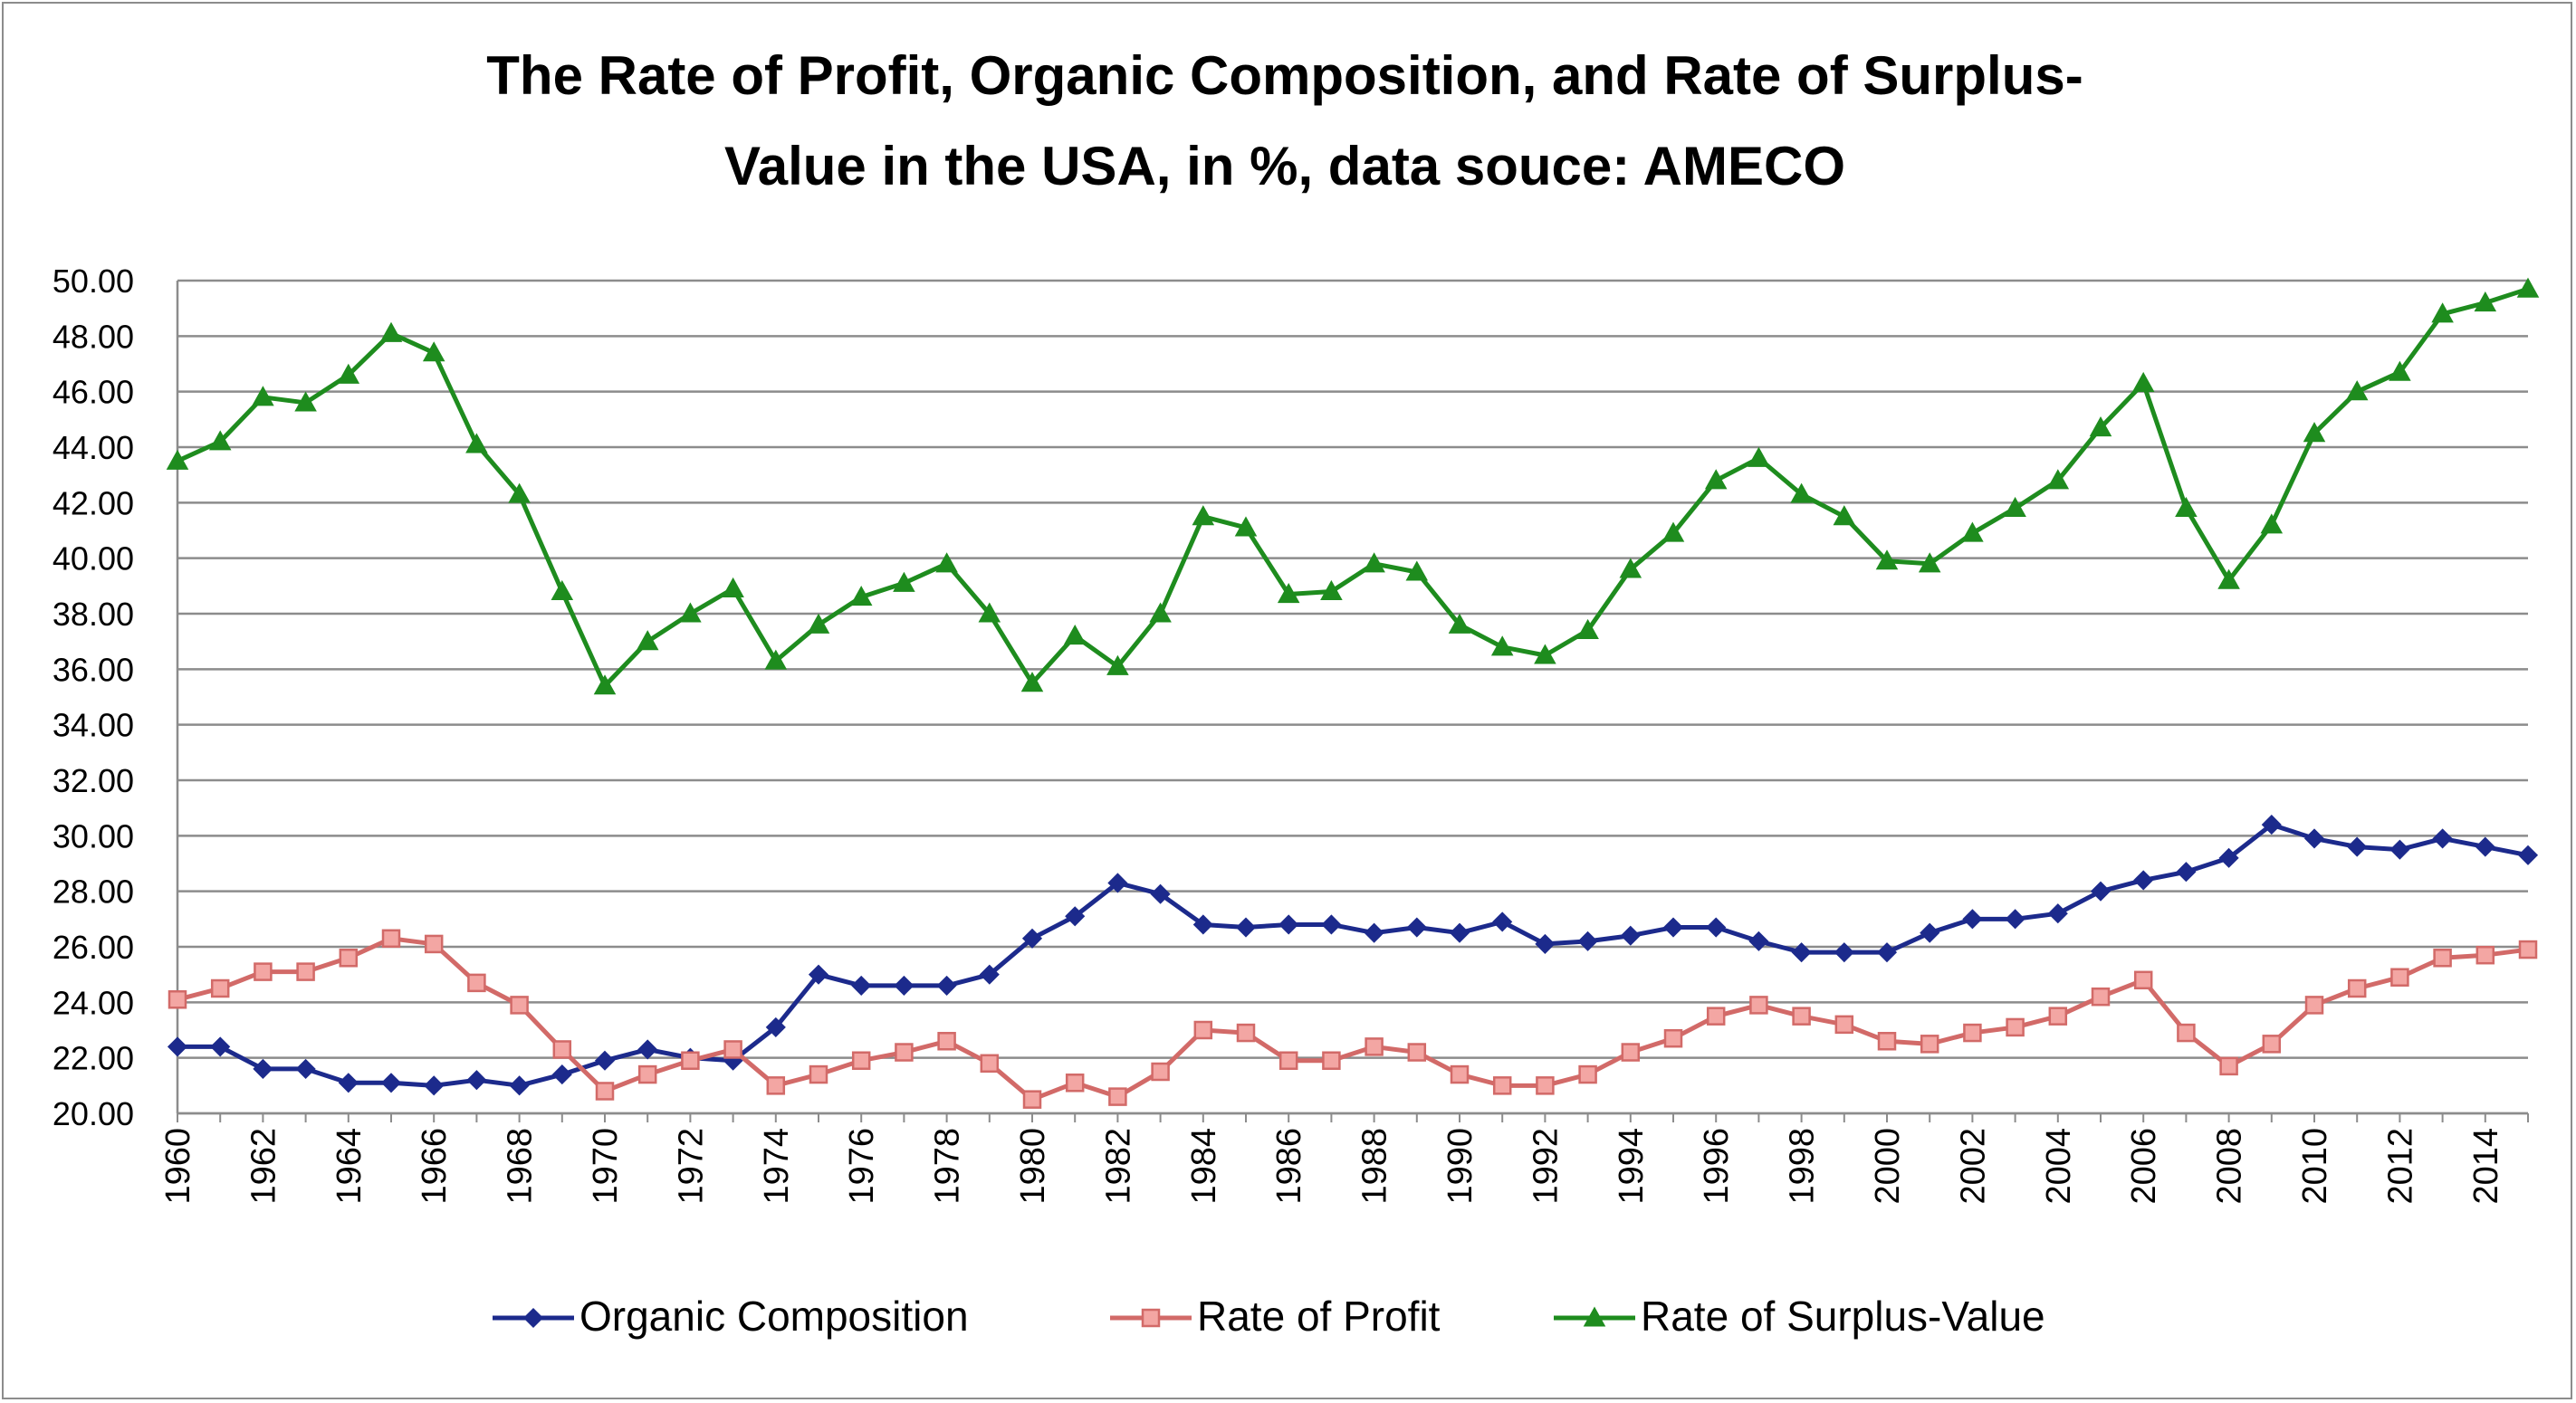 The image size is (2576, 1403). What do you see at coordinates (93, 1002) in the screenshot?
I see `y-tick-label: 24.00` at bounding box center [93, 1002].